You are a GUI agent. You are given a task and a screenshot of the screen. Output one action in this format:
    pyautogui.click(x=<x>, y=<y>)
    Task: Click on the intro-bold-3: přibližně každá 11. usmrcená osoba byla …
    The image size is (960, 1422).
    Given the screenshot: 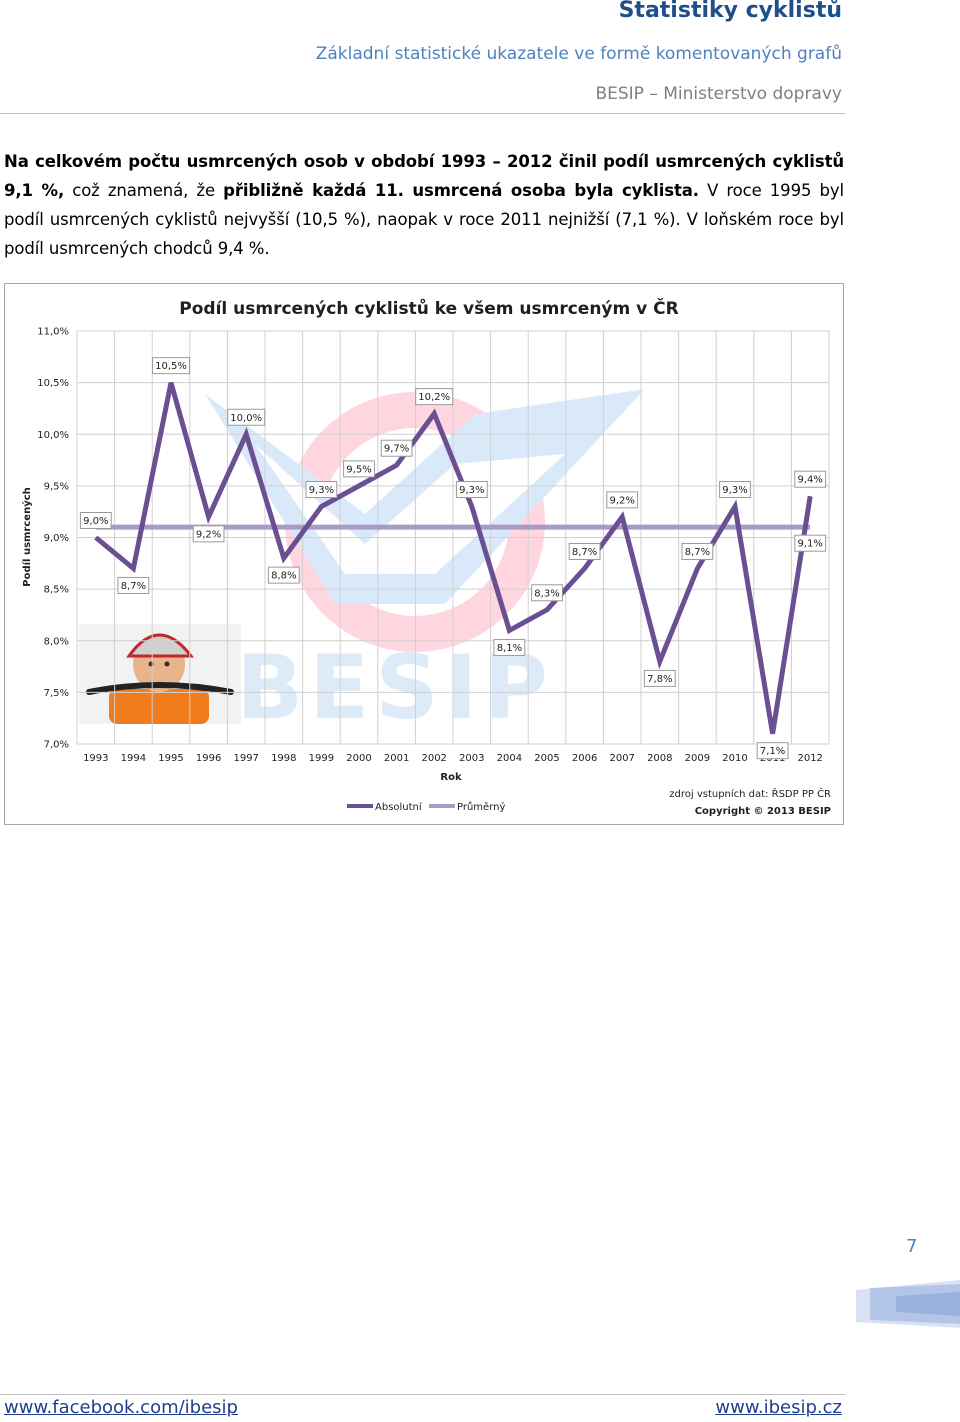 What is the action you would take?
    pyautogui.click(x=461, y=190)
    